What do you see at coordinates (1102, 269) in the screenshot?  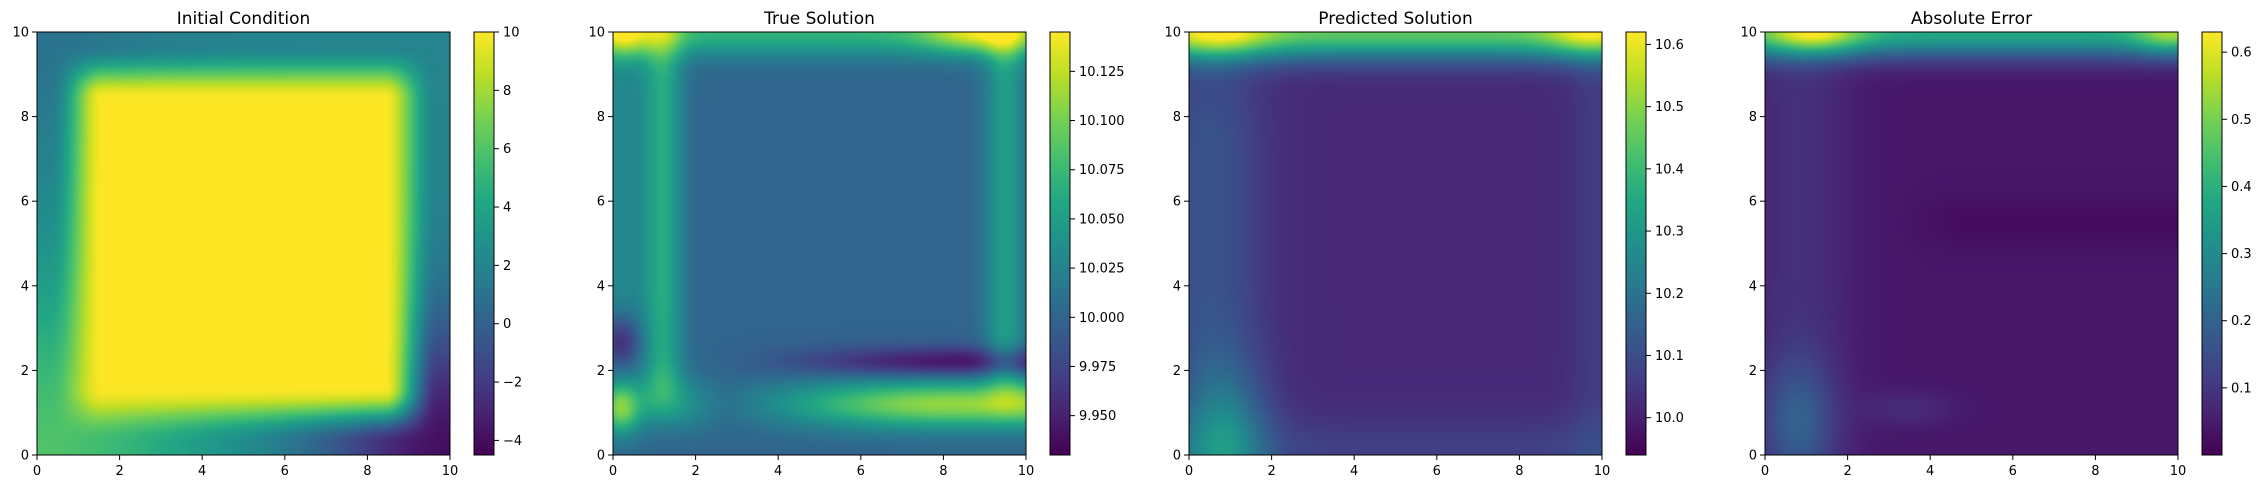 I see `colorbar-tick-label: 10.025` at bounding box center [1102, 269].